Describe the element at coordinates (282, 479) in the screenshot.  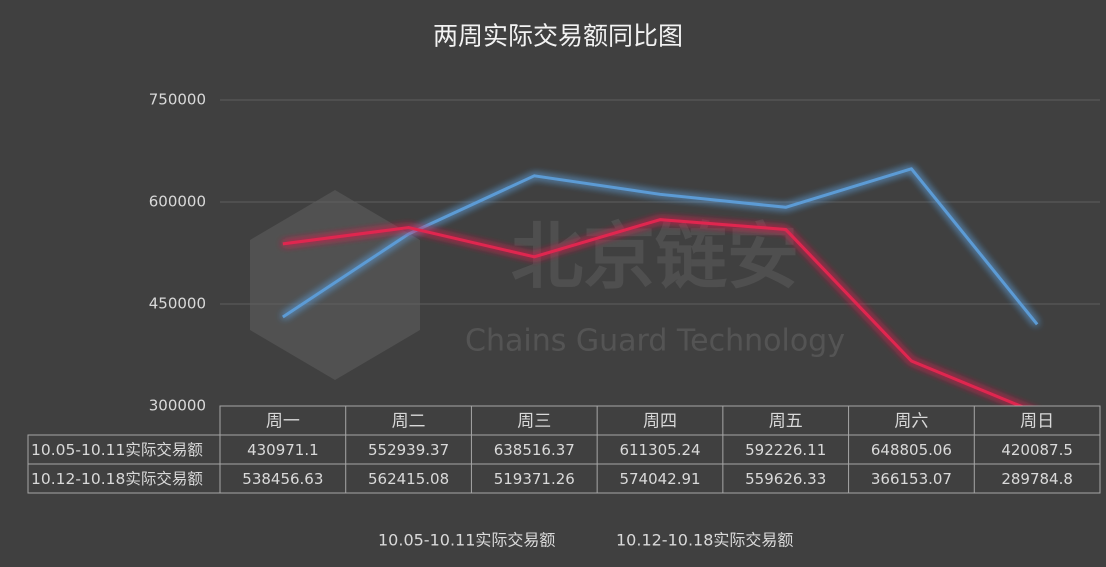
I see `table-value: 538456.63` at that location.